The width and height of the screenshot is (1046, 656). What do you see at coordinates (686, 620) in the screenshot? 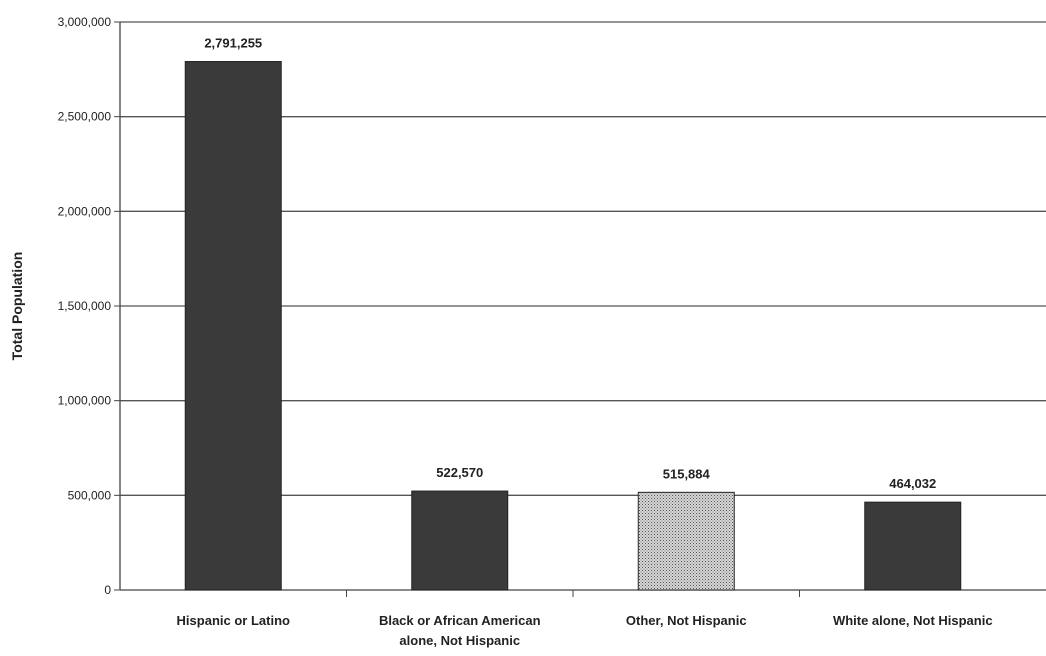
I see `category-label: Other, Not Hispanic` at bounding box center [686, 620].